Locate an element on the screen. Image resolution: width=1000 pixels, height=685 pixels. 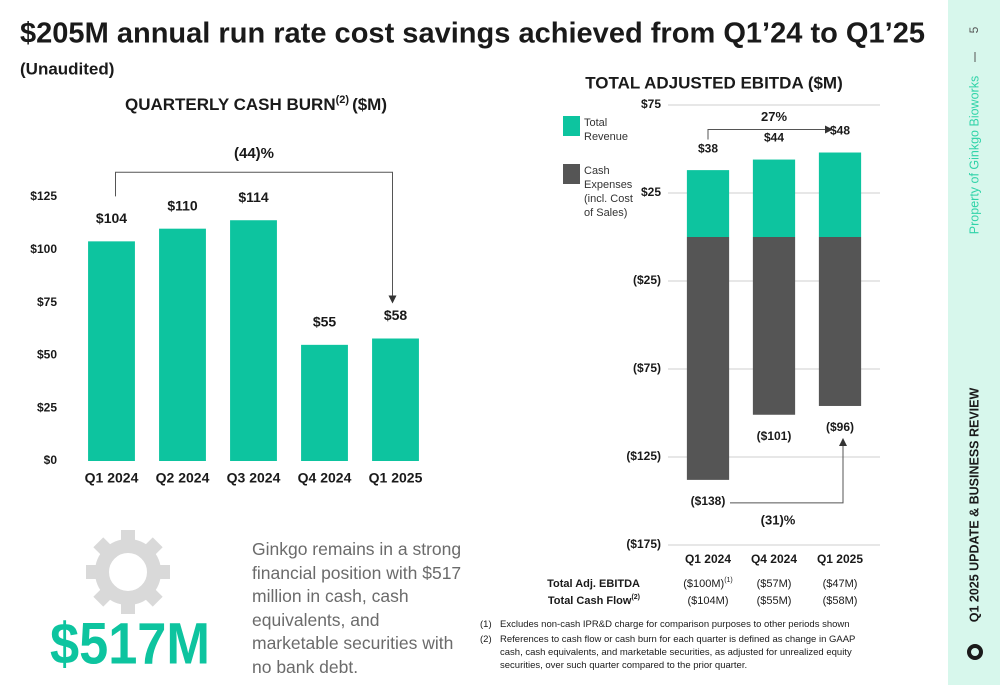
table-cell: ($55M) is located at coordinates (774, 601).